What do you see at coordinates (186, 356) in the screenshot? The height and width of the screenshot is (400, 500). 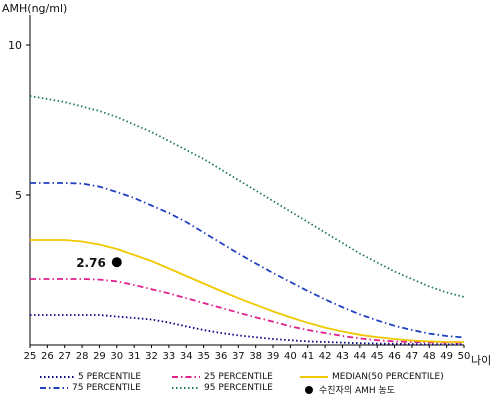 I see `x-tick-label-34: 34` at bounding box center [186, 356].